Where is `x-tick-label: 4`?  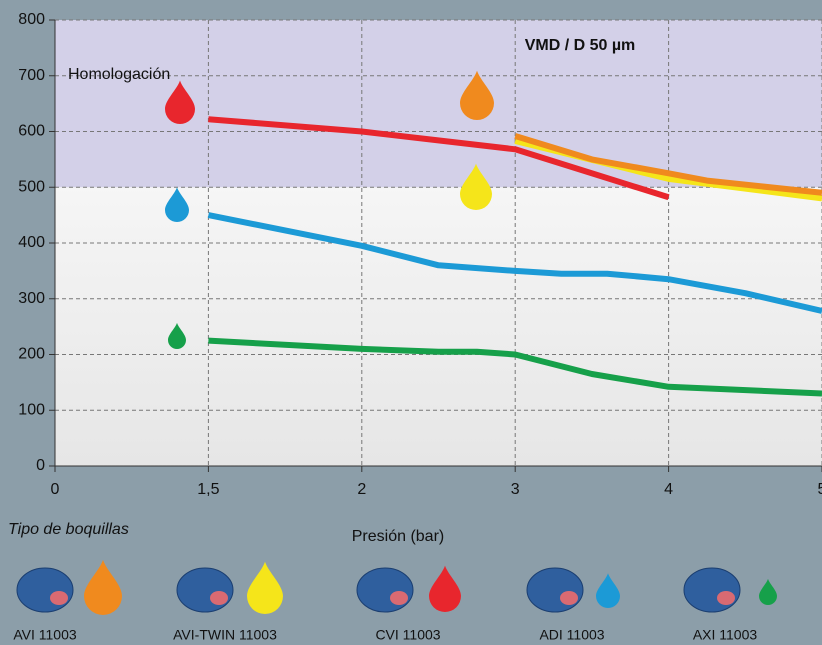
x-tick-label: 4 is located at coordinates (668, 489).